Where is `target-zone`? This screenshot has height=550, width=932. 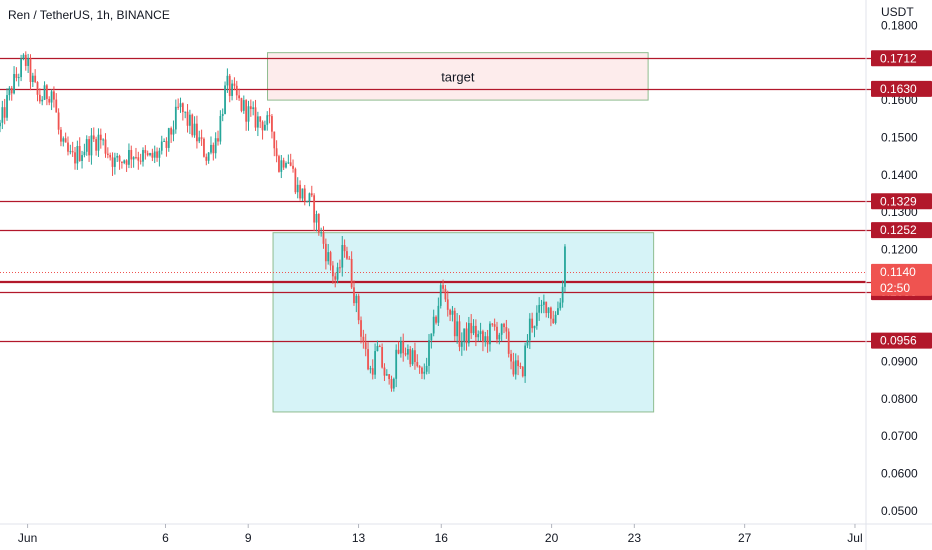
target-zone is located at coordinates (458, 76).